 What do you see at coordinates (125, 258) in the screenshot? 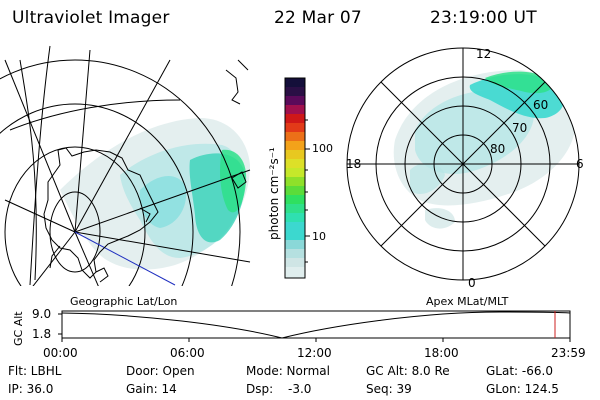
I see `orbit-track` at bounding box center [125, 258].